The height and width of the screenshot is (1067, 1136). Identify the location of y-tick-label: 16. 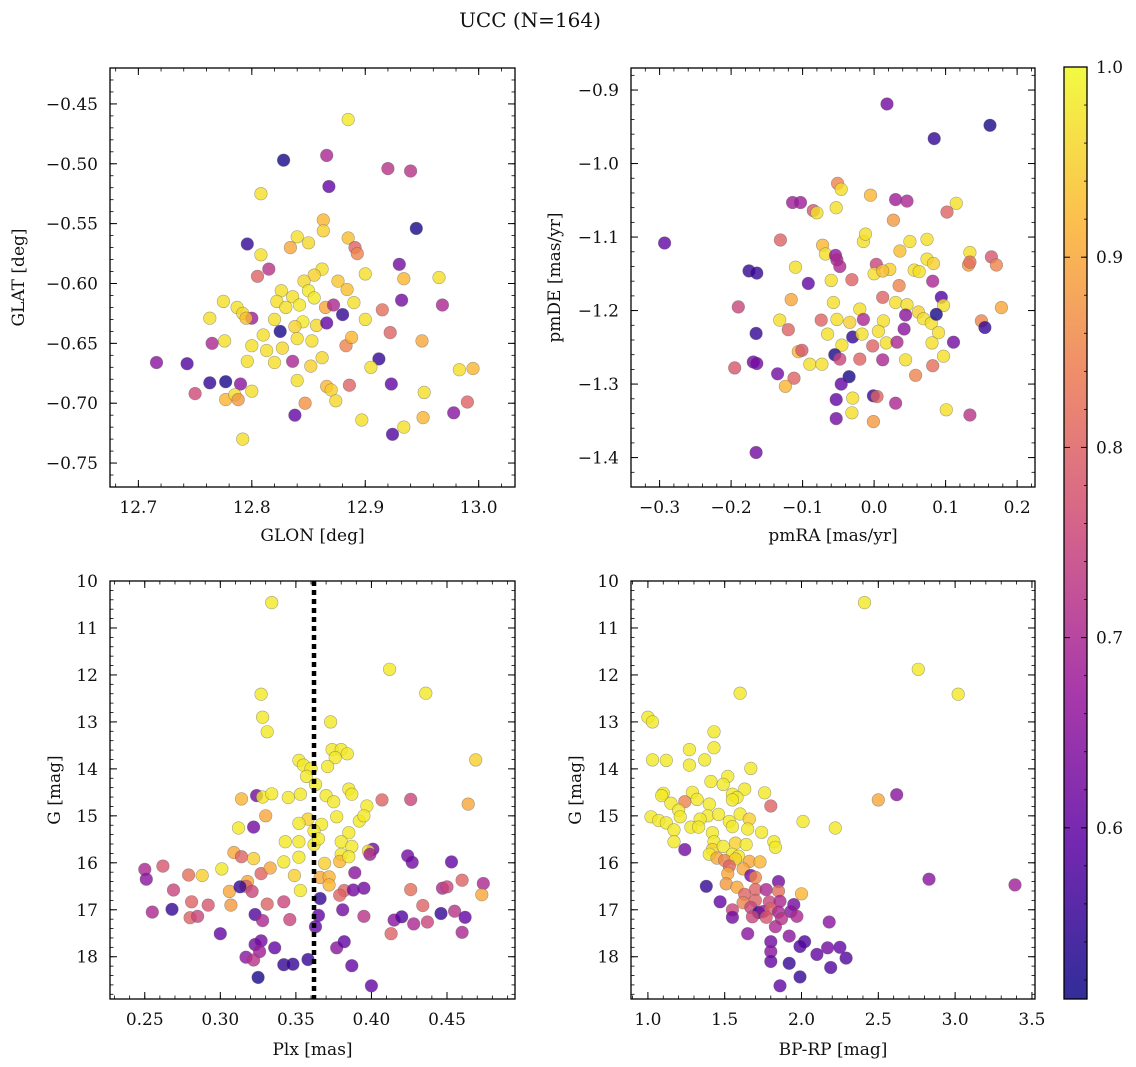
(608, 864).